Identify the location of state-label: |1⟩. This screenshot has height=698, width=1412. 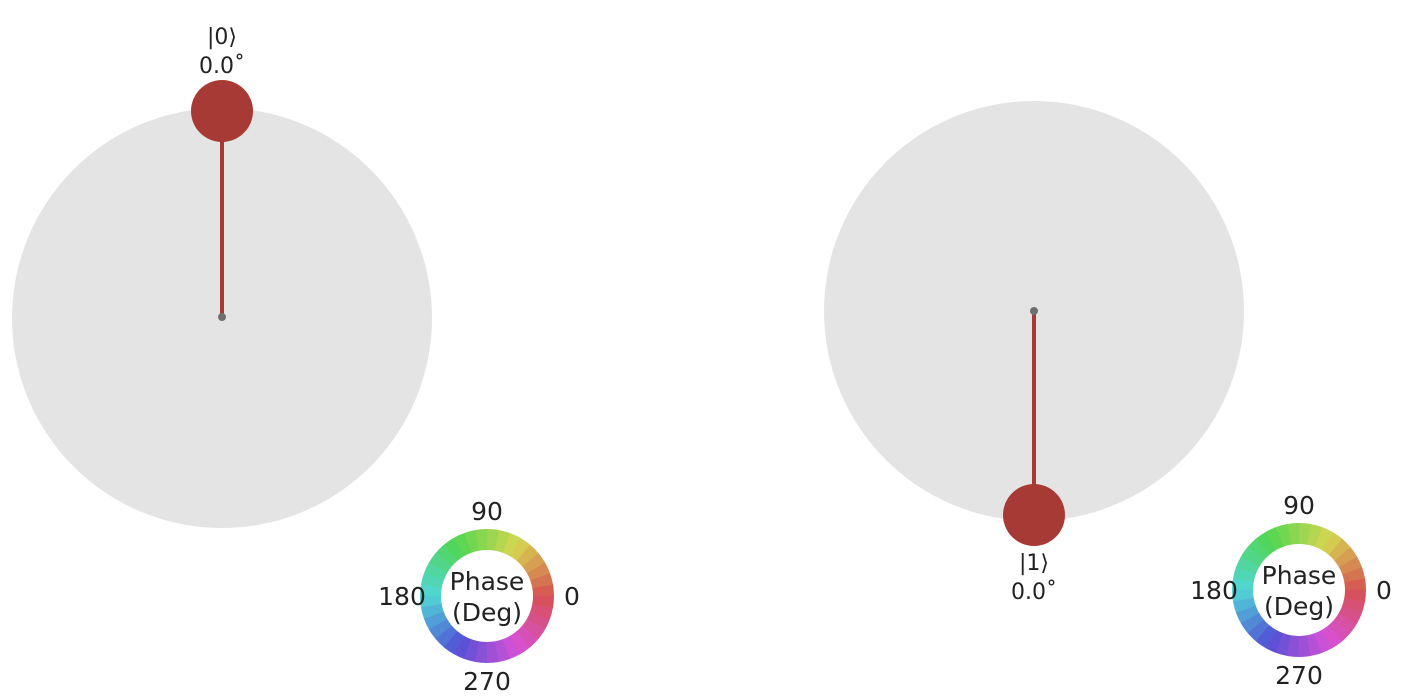
(1034, 563).